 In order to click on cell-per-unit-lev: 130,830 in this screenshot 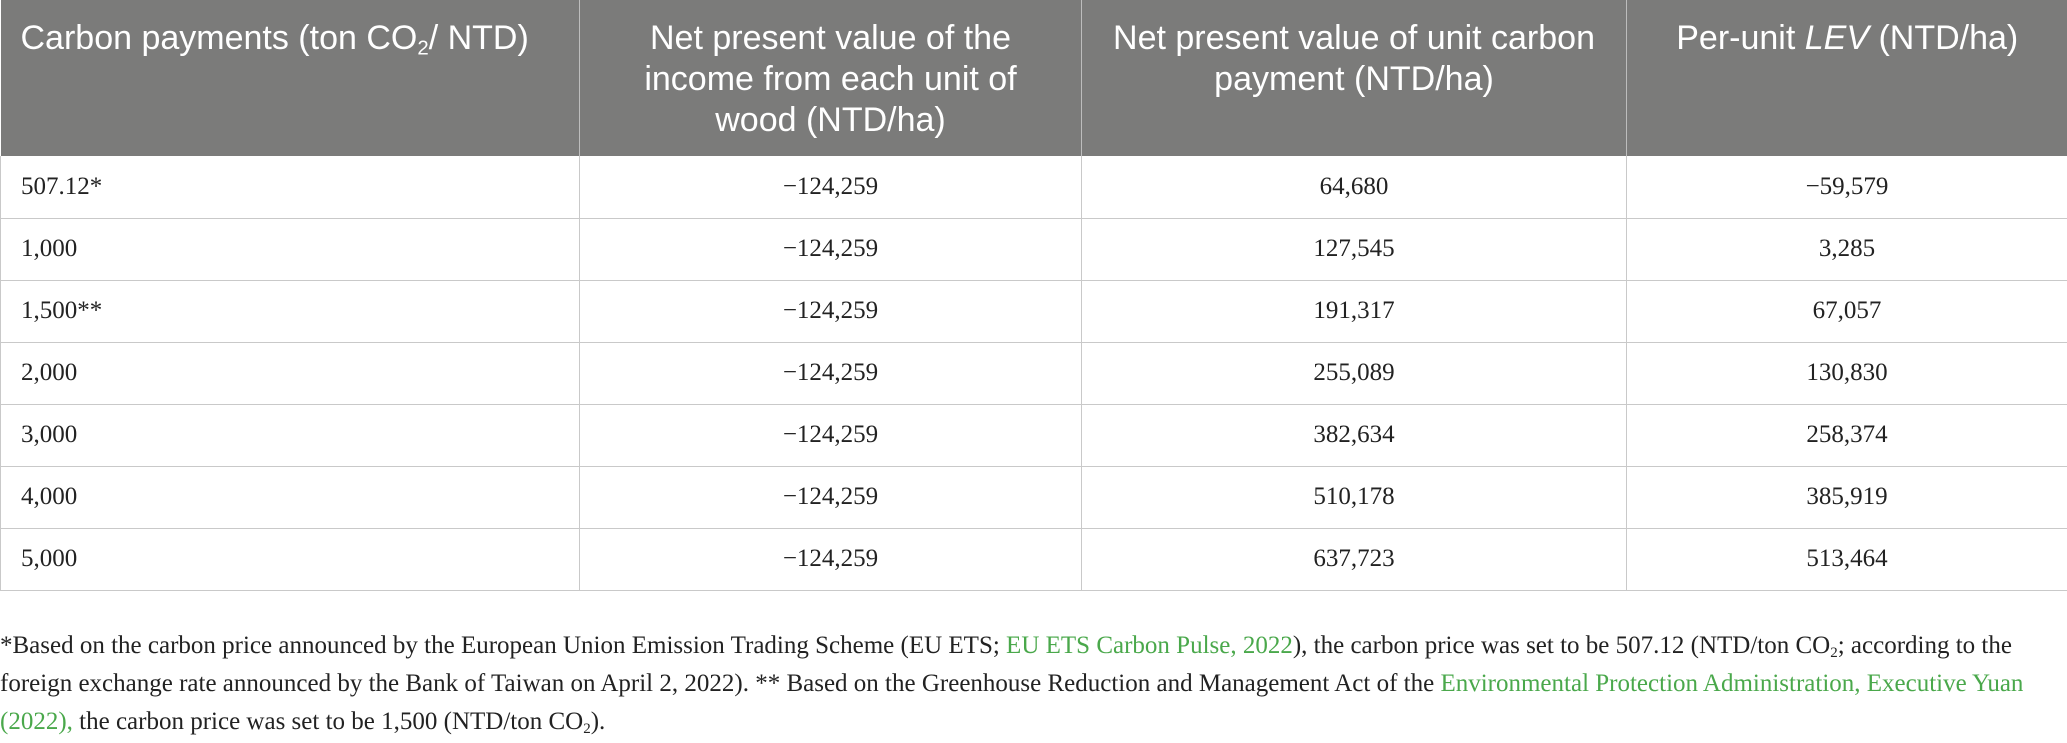, I will do `click(1846, 373)`.